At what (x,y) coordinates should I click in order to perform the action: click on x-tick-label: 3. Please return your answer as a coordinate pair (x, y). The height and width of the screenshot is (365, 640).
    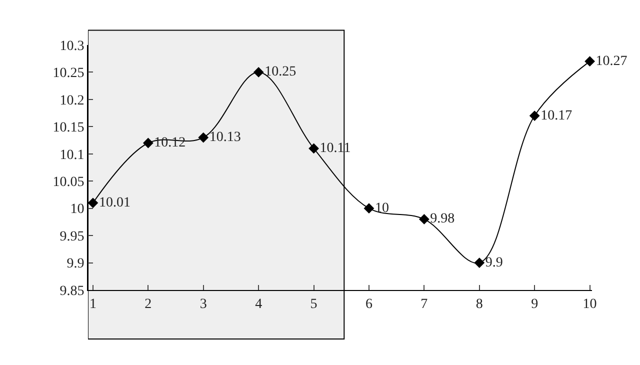
    Looking at the image, I should click on (203, 304).